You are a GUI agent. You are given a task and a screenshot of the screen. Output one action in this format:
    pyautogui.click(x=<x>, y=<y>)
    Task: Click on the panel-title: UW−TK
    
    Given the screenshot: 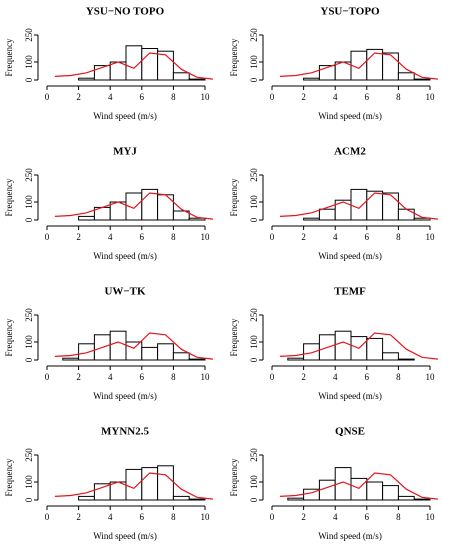 What is the action you would take?
    pyautogui.click(x=125, y=292)
    